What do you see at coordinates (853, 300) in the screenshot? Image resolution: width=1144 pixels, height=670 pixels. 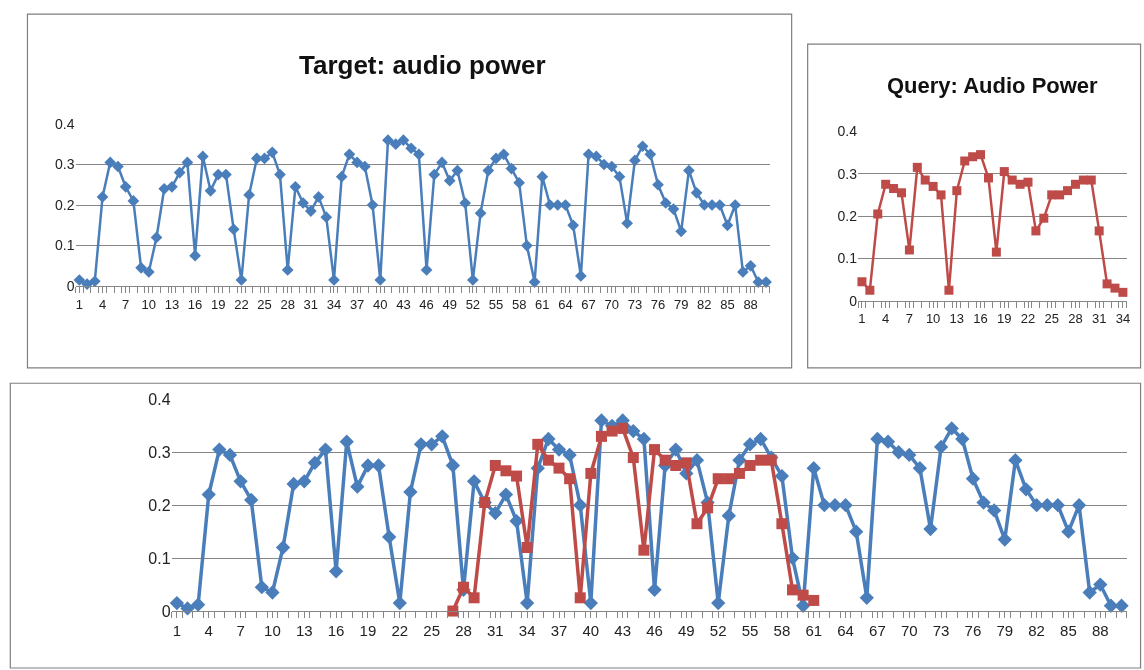 I see `y-tick-label: 0` at bounding box center [853, 300].